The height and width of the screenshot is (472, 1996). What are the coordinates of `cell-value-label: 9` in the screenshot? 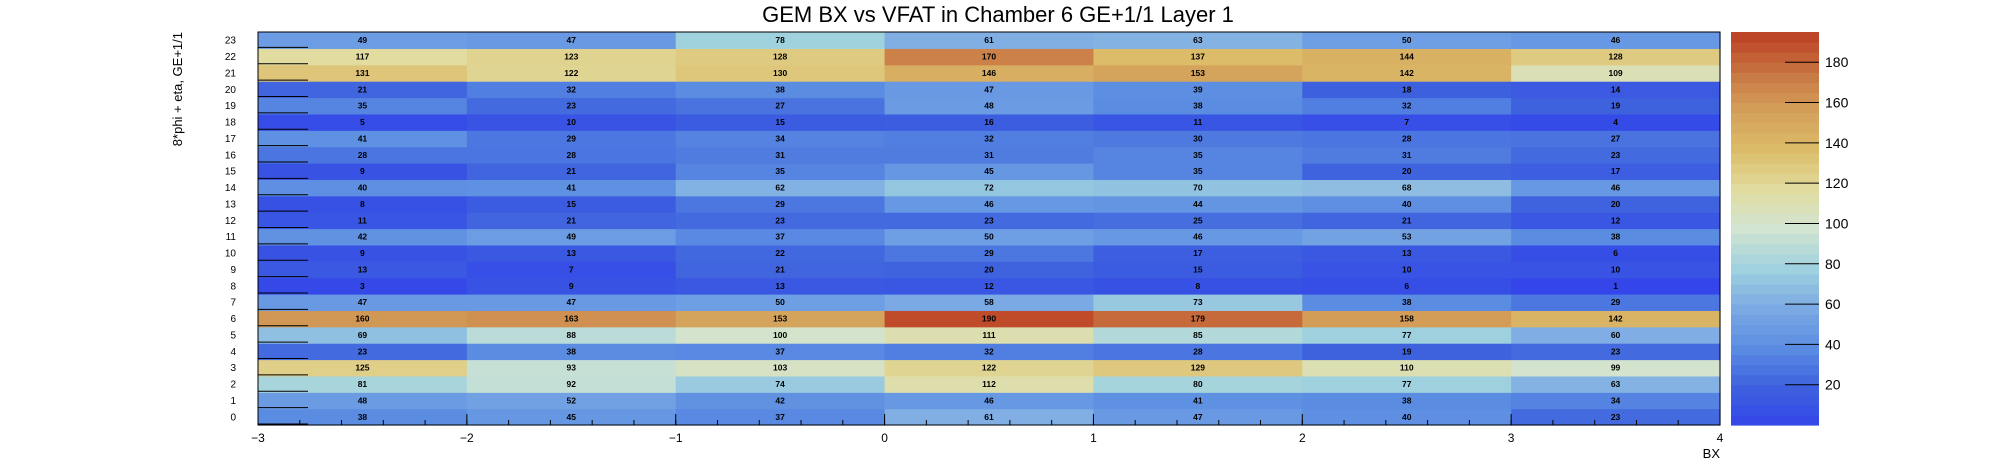 It's located at (362, 253).